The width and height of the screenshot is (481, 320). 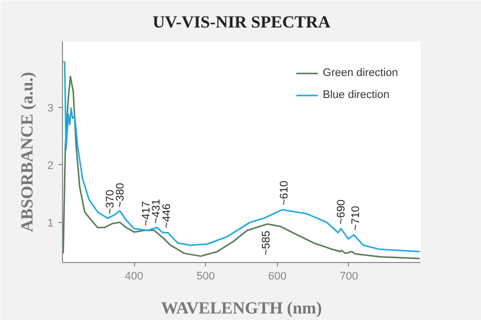 I want to click on annotation: ~690, so click(x=342, y=212).